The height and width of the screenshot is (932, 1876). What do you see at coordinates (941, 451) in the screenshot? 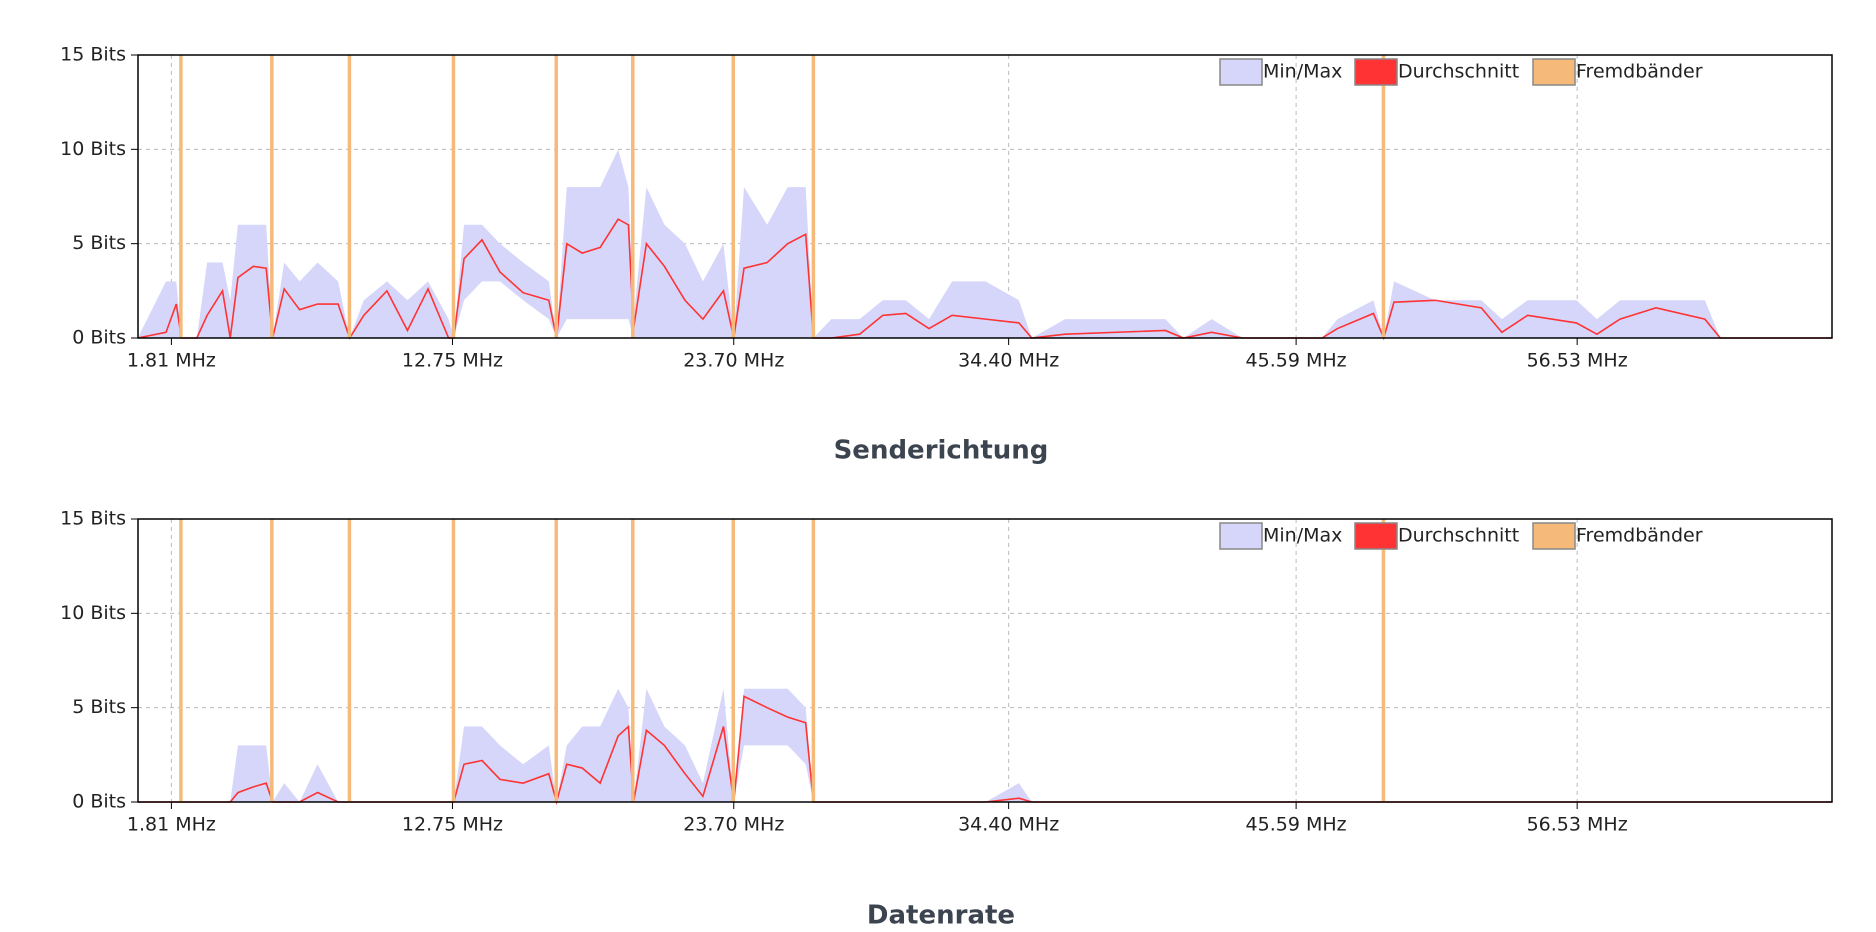
I see `chart-title: Senderichtung` at bounding box center [941, 451].